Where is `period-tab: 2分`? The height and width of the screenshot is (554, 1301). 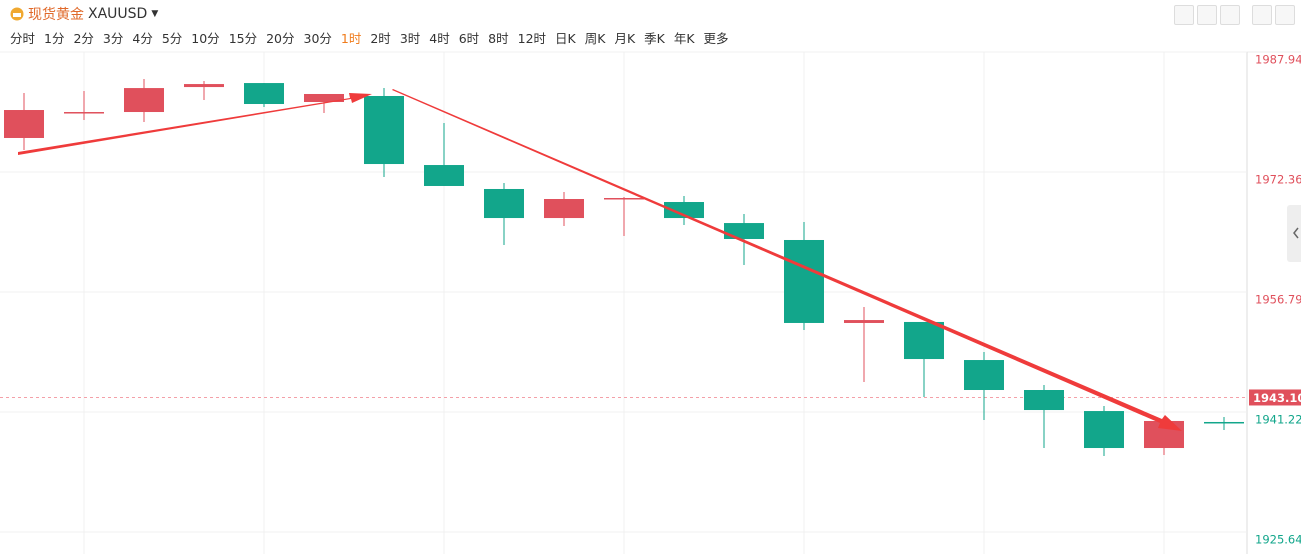
period-tab: 2分 is located at coordinates (83, 38).